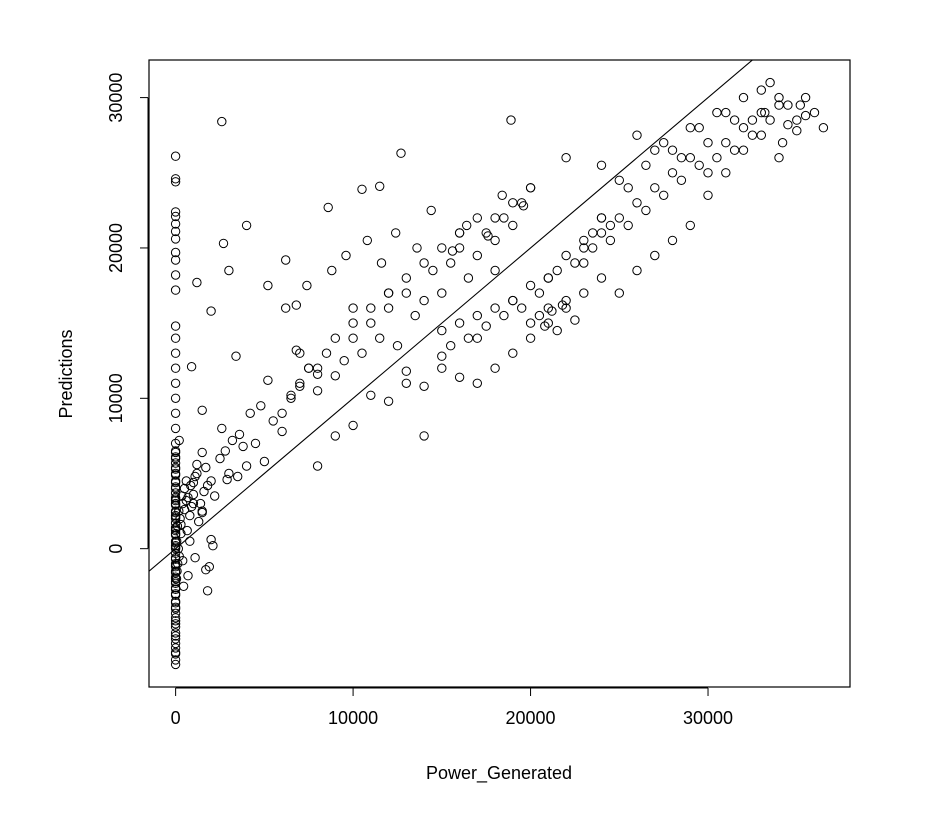 The image size is (937, 816). What do you see at coordinates (708, 718) in the screenshot?
I see `x-tick-label: 30000` at bounding box center [708, 718].